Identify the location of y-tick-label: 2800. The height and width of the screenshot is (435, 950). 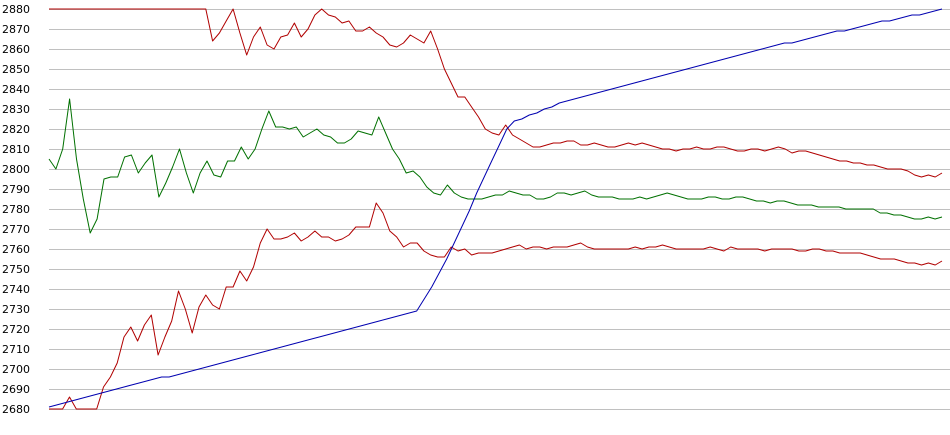
(16, 169).